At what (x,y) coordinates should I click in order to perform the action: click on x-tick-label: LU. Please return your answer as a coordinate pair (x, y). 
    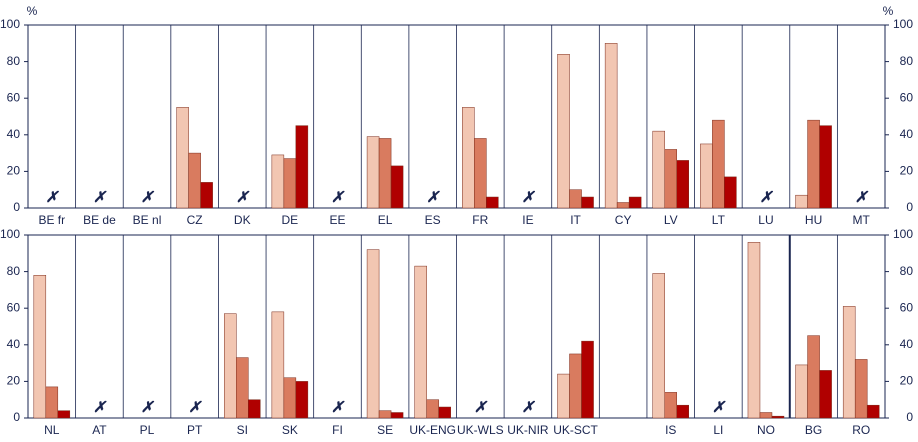
    Looking at the image, I should click on (765, 220).